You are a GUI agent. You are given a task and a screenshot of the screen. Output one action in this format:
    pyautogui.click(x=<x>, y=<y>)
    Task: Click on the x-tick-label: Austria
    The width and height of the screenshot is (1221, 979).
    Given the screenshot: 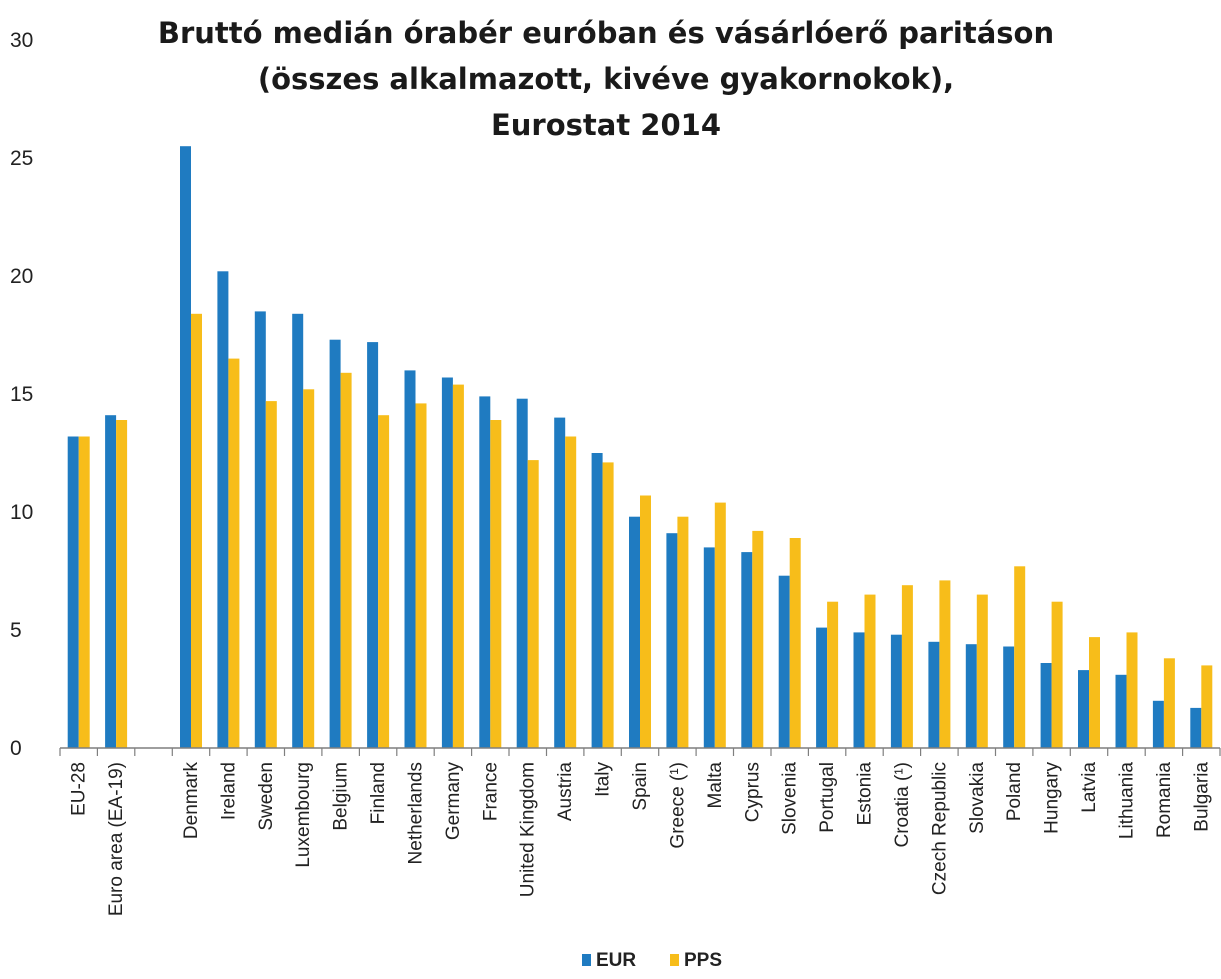 What is the action you would take?
    pyautogui.click(x=565, y=792)
    